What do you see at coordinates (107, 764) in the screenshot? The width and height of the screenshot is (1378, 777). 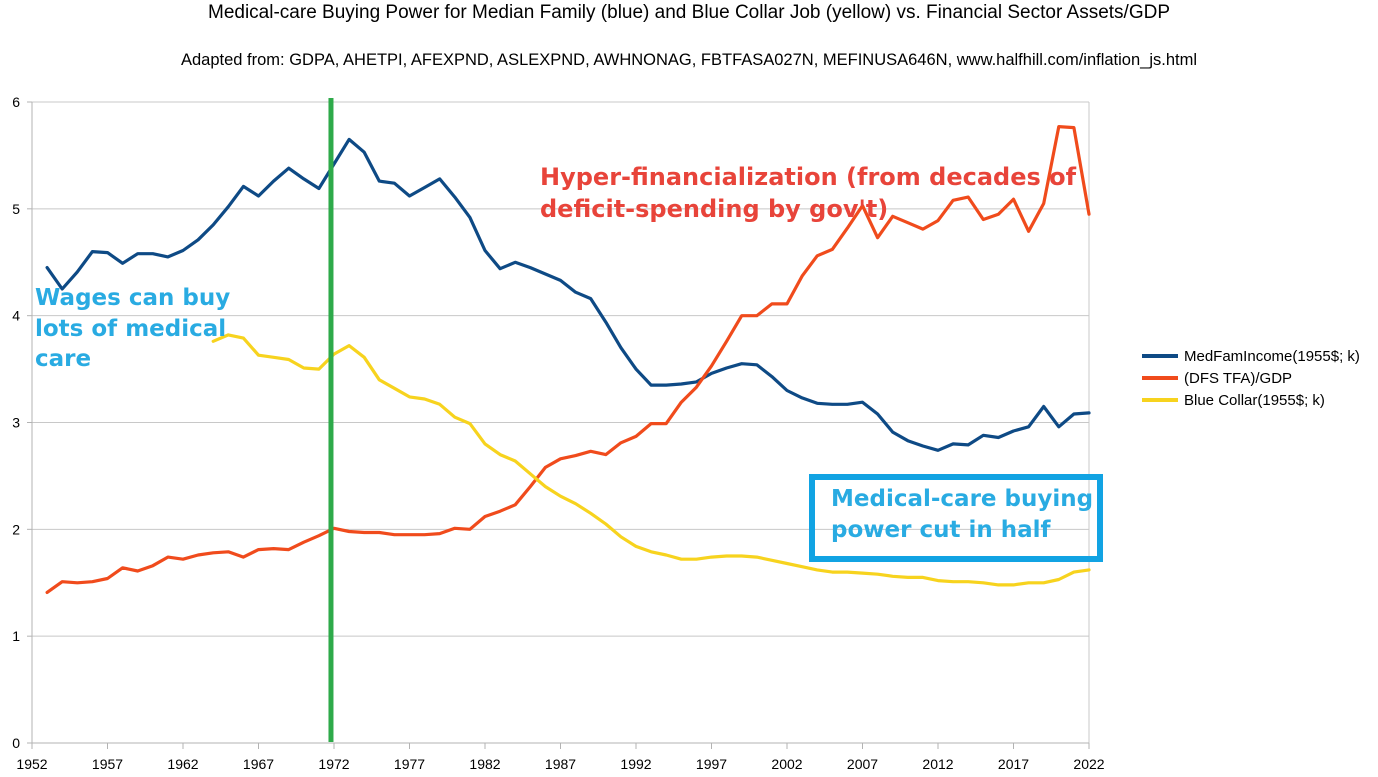 I see `x-tick-label: 1957` at bounding box center [107, 764].